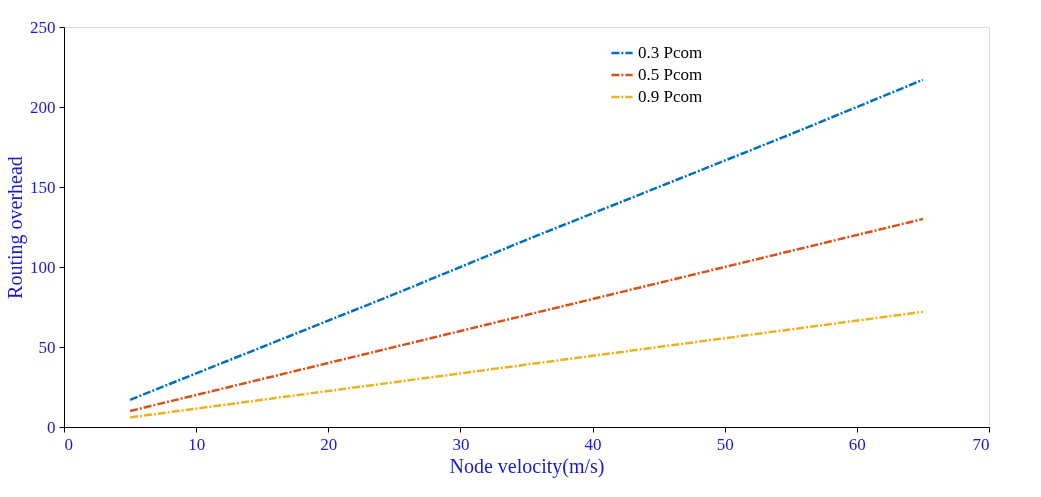 The width and height of the screenshot is (1041, 497). I want to click on y-tick-label: 50, so click(47, 347).